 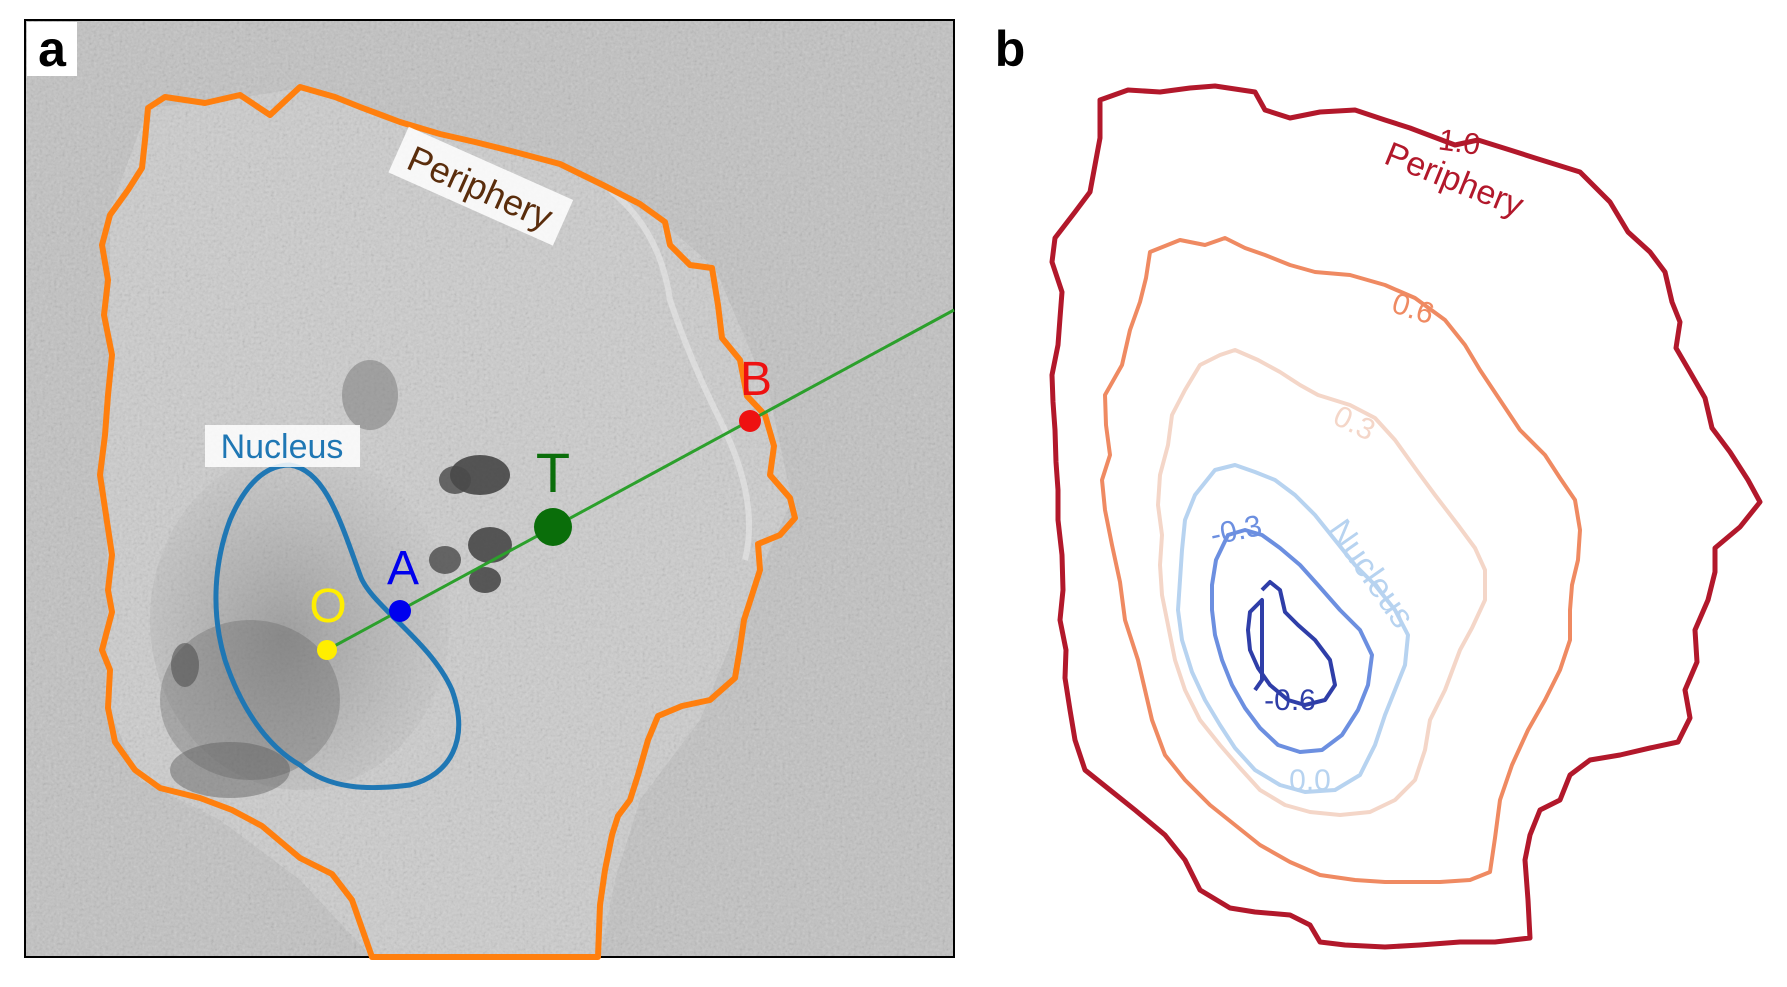 What do you see at coordinates (1010, 49) in the screenshot?
I see `panel-b-letter: b` at bounding box center [1010, 49].